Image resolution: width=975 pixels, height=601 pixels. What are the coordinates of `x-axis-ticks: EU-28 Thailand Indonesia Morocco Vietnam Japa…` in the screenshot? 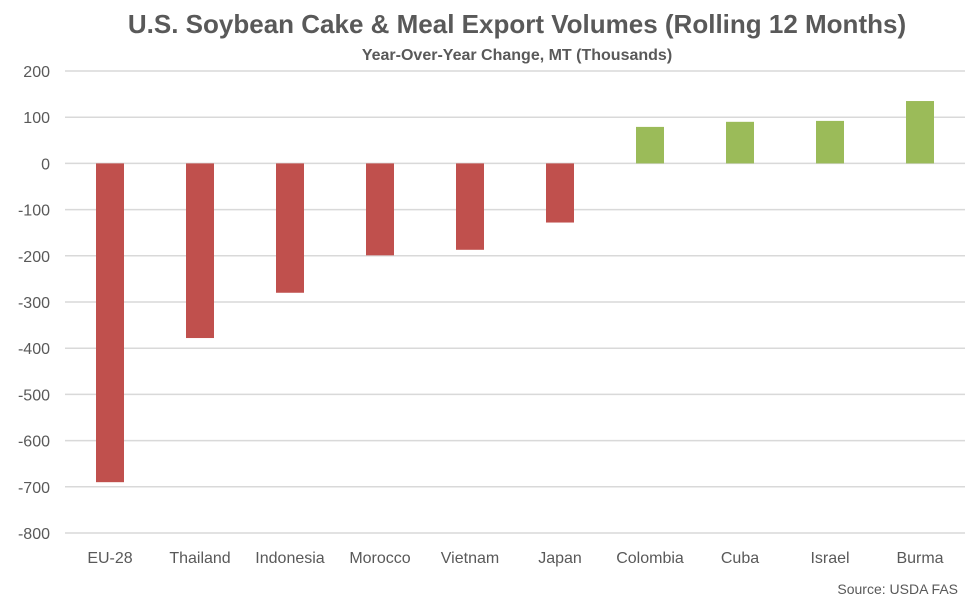 It's located at (515, 558).